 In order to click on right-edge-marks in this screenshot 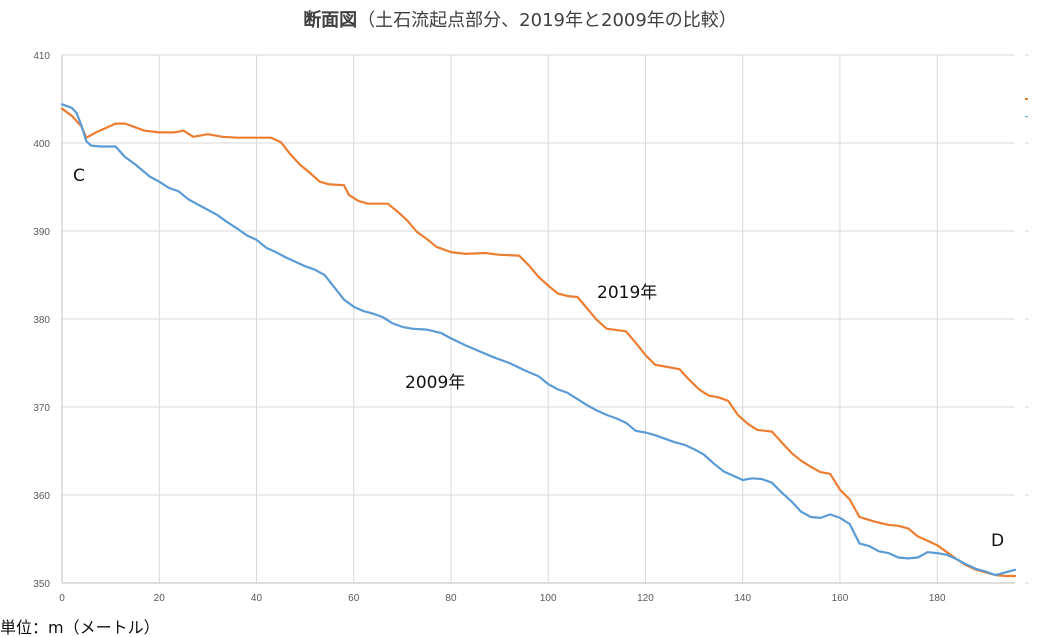, I will do `click(1027, 319)`.